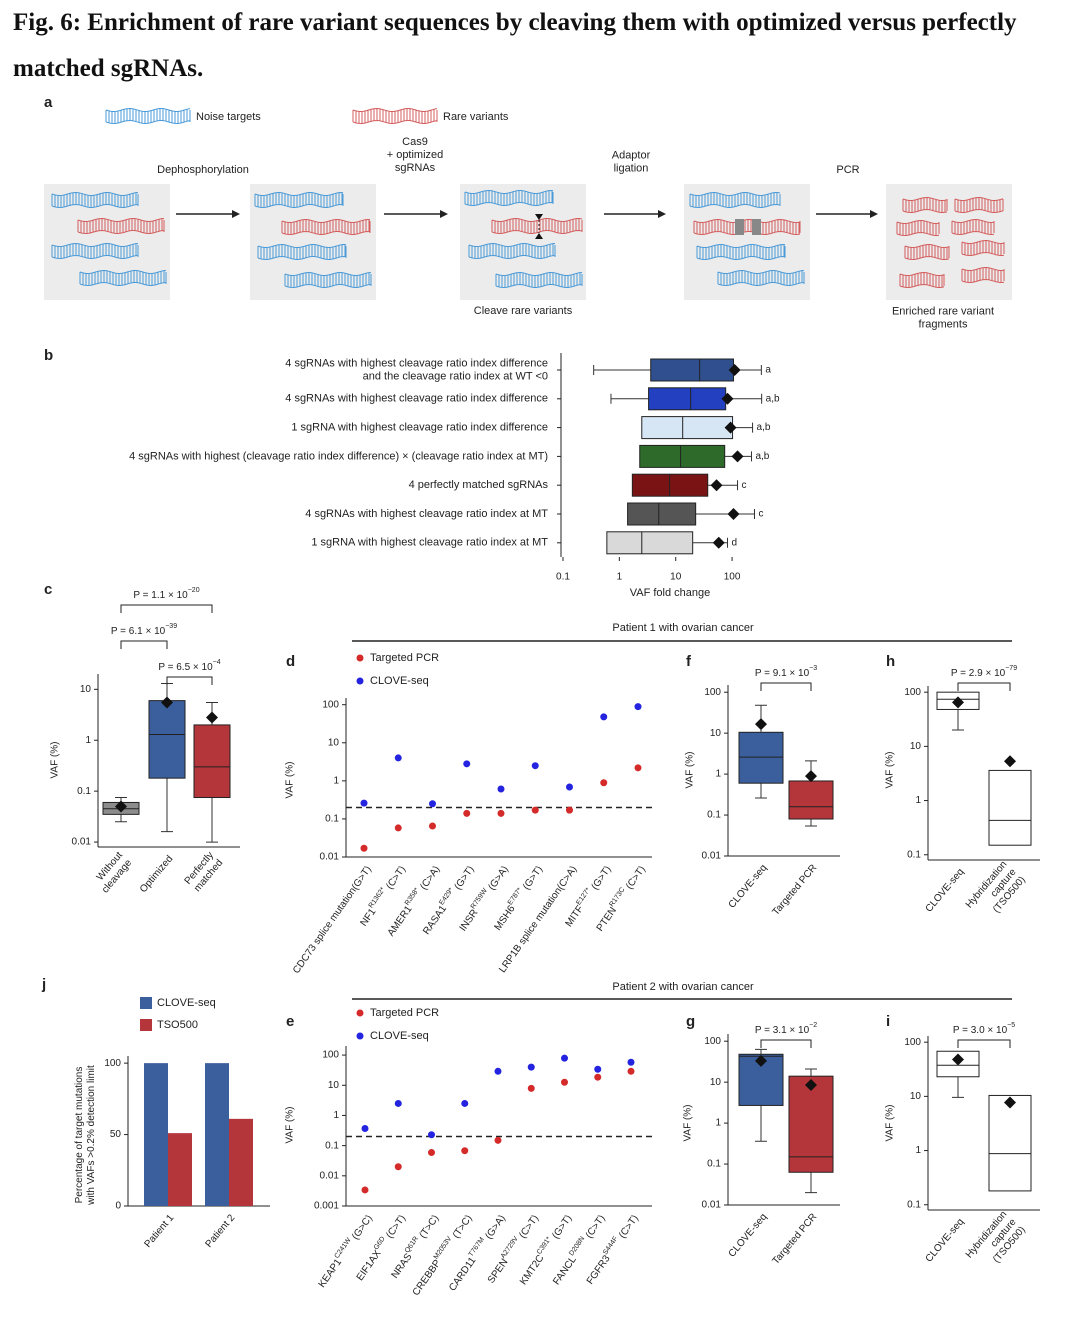  Describe the element at coordinates (415, 142) in the screenshot. I see `text-line: Cas9` at that location.